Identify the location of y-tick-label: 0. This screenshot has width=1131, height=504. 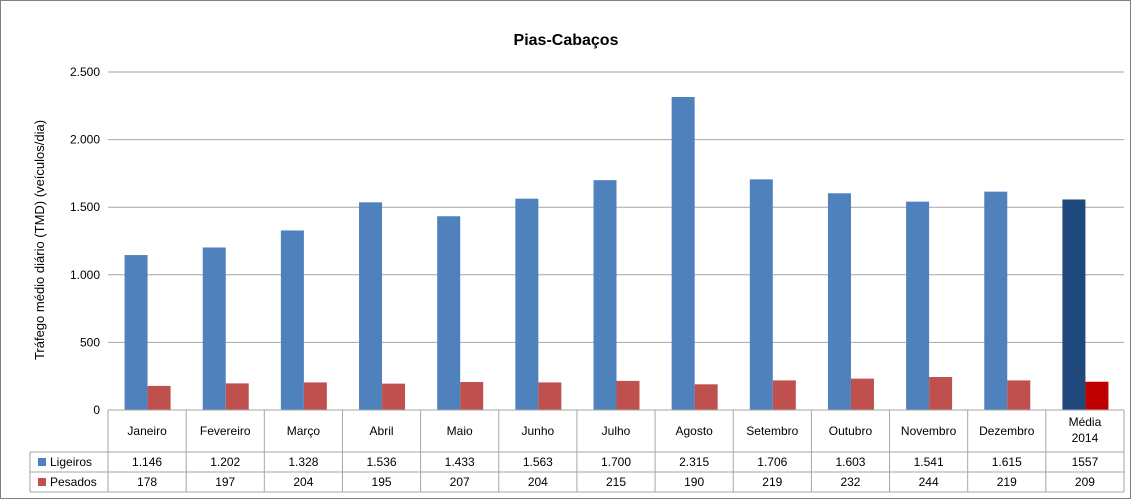
(96, 410).